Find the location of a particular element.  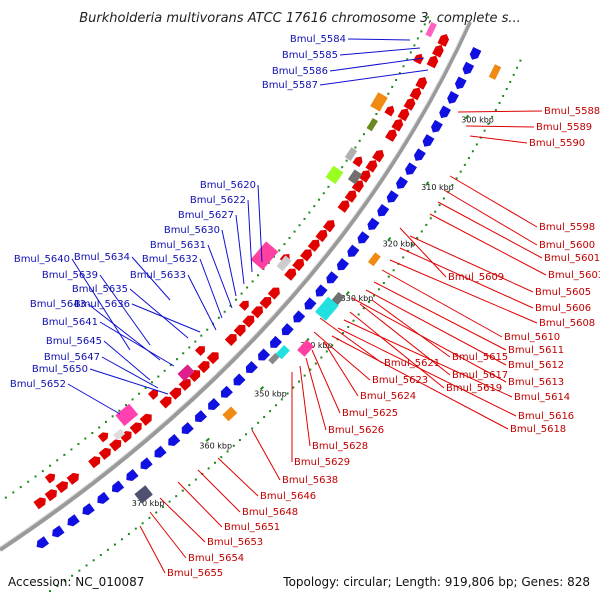

gene-label: Bmul_5634 is located at coordinates (102, 257).